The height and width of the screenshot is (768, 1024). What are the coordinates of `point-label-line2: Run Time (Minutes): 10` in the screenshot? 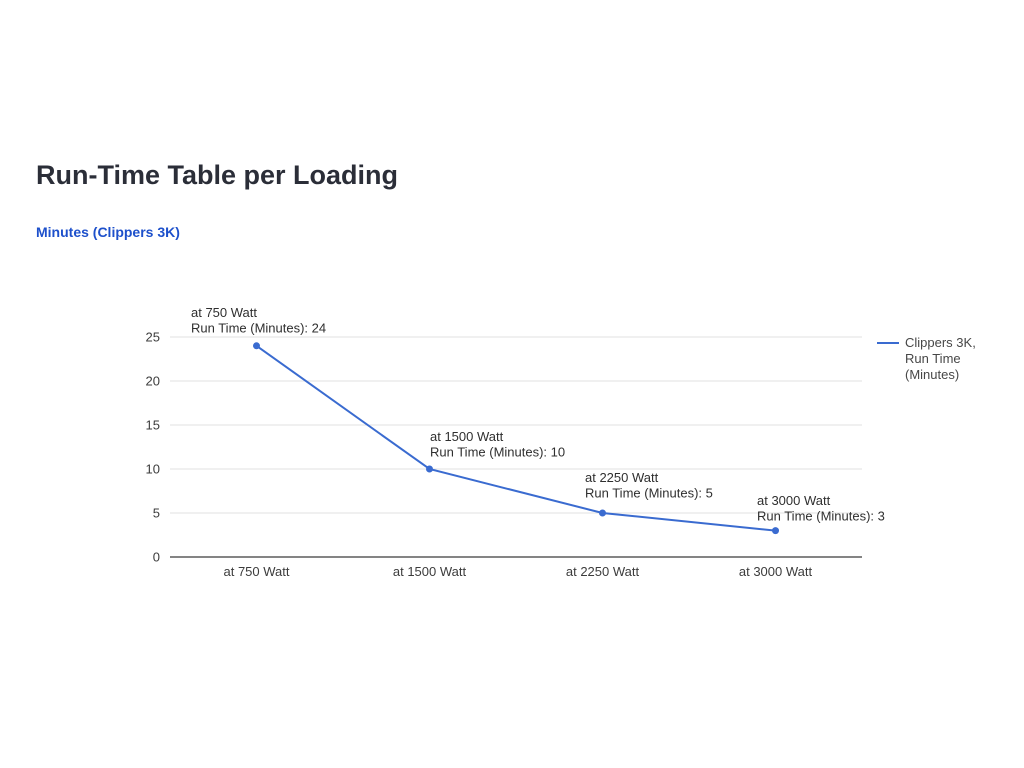 It's located at (497, 452).